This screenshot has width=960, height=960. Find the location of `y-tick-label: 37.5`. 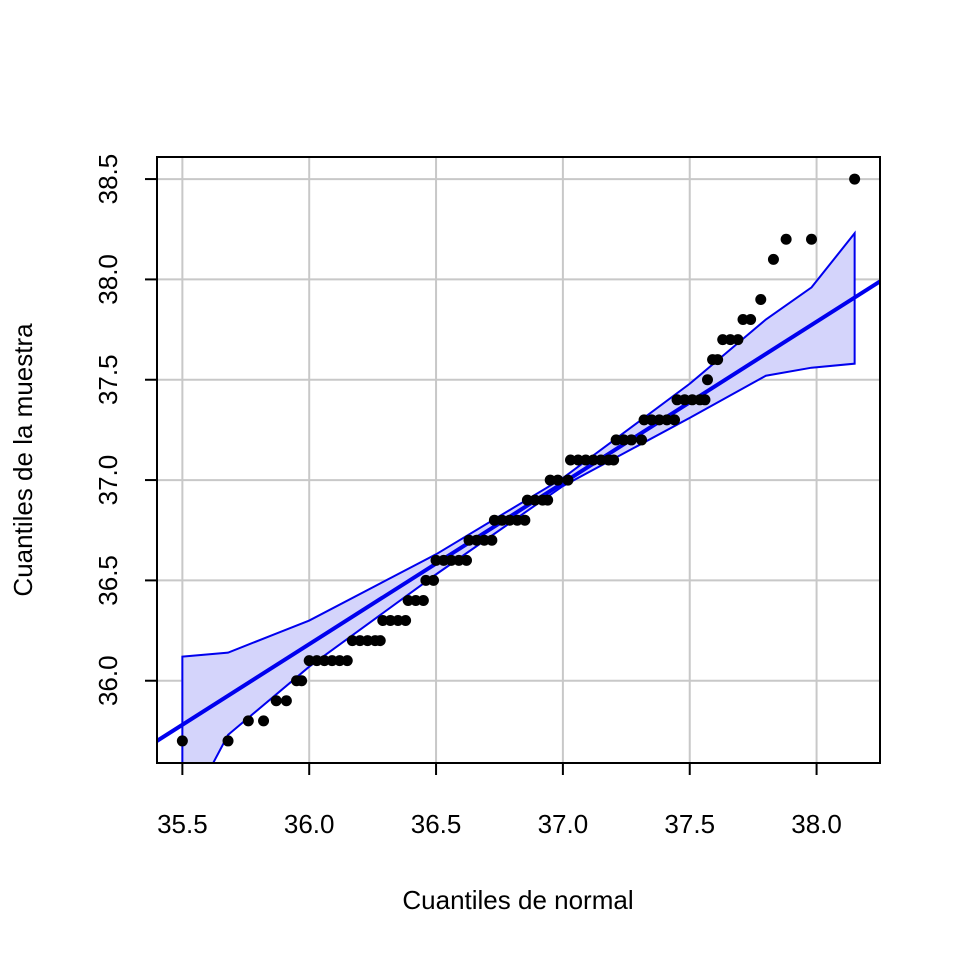

y-tick-label: 37.5 is located at coordinates (108, 379).